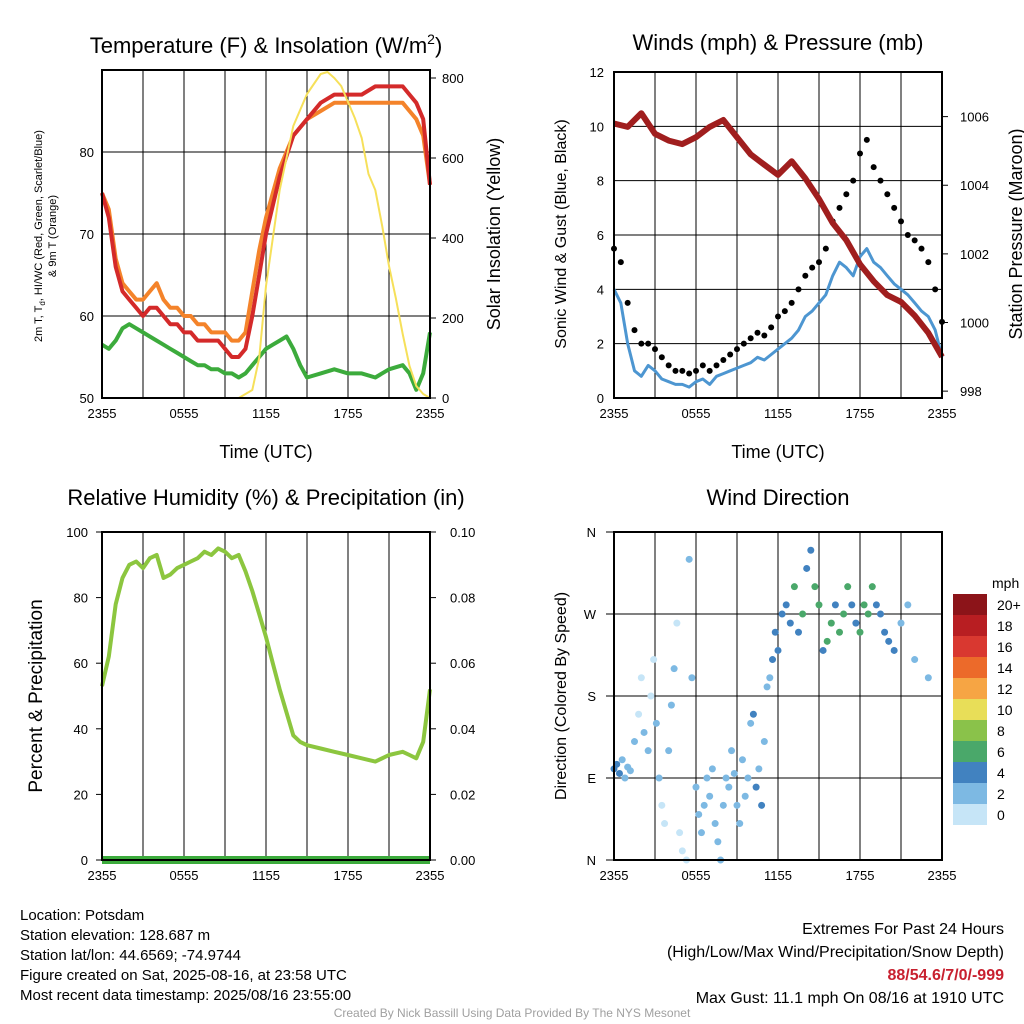 The height and width of the screenshot is (1024, 1024). I want to click on pressure-y2-label: Station Pressure (Maroon), so click(1015, 233).